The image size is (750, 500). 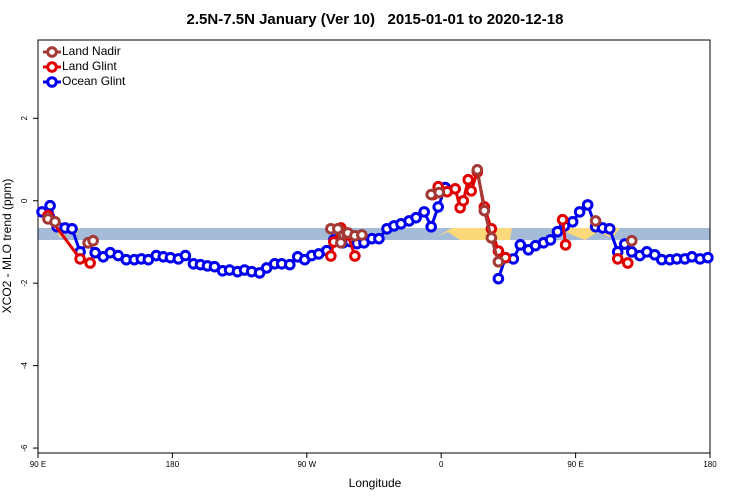 I want to click on x-tick-label: 0, so click(x=441, y=464).